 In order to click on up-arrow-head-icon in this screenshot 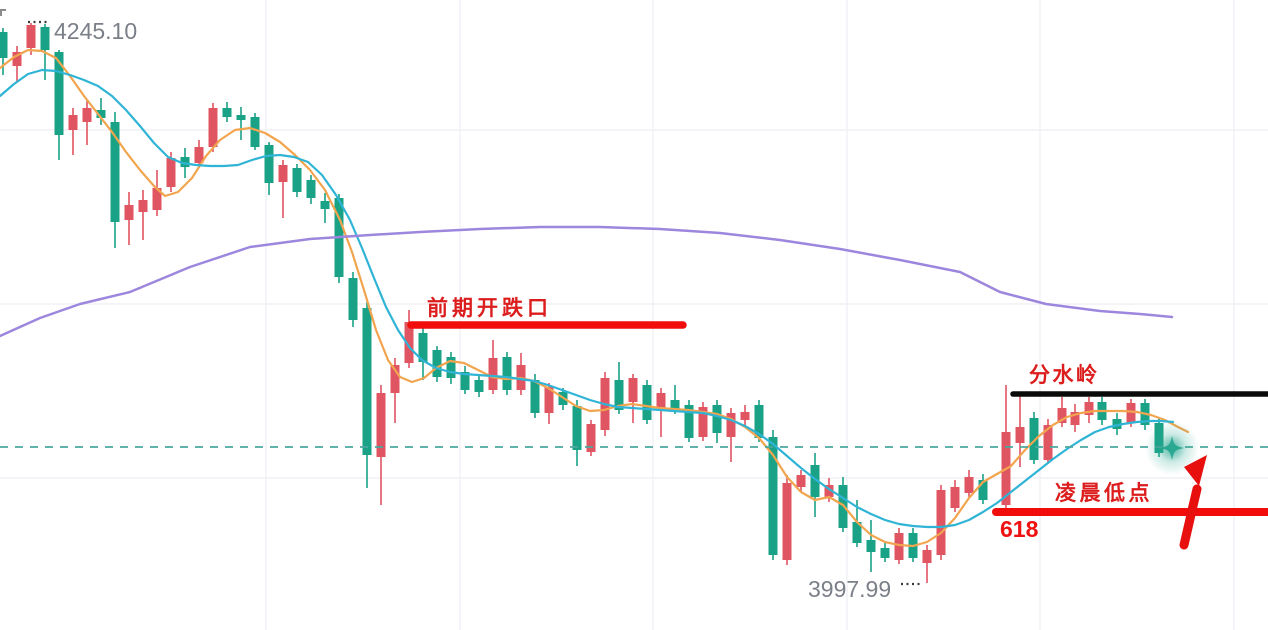, I will do `click(1195, 470)`.